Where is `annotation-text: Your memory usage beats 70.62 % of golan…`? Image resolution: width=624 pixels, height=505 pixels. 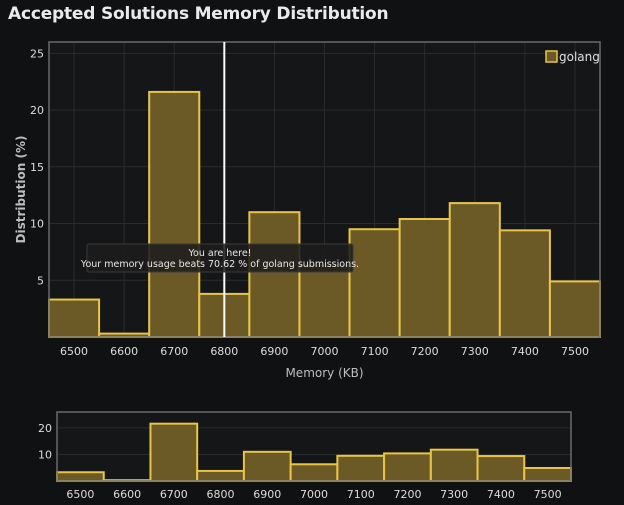 annotation-text: Your memory usage beats 70.62 % of golan… is located at coordinates (219, 264).